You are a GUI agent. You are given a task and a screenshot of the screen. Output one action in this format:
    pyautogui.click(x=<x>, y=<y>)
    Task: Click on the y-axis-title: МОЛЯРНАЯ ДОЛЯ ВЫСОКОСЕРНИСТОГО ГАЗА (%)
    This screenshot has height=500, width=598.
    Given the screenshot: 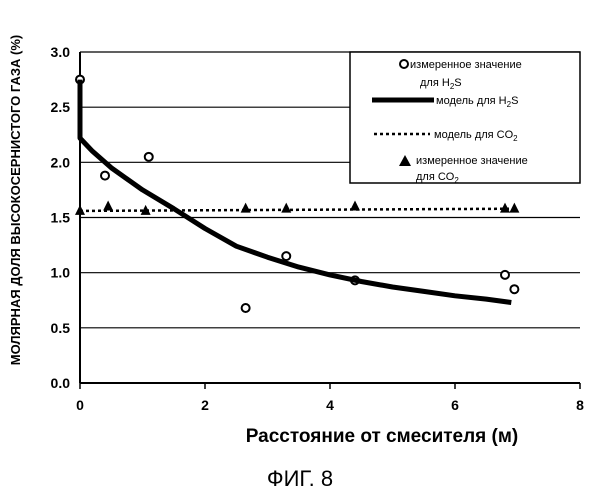 What is the action you would take?
    pyautogui.click(x=15, y=200)
    